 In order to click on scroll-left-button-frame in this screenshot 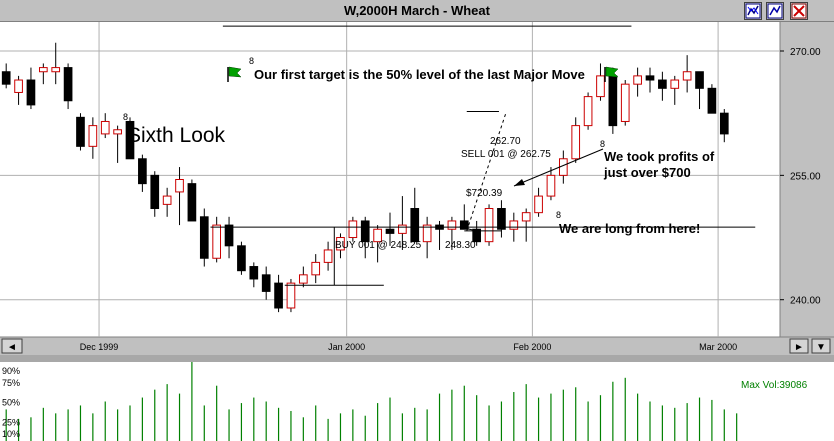, I will do `click(12, 346)`.